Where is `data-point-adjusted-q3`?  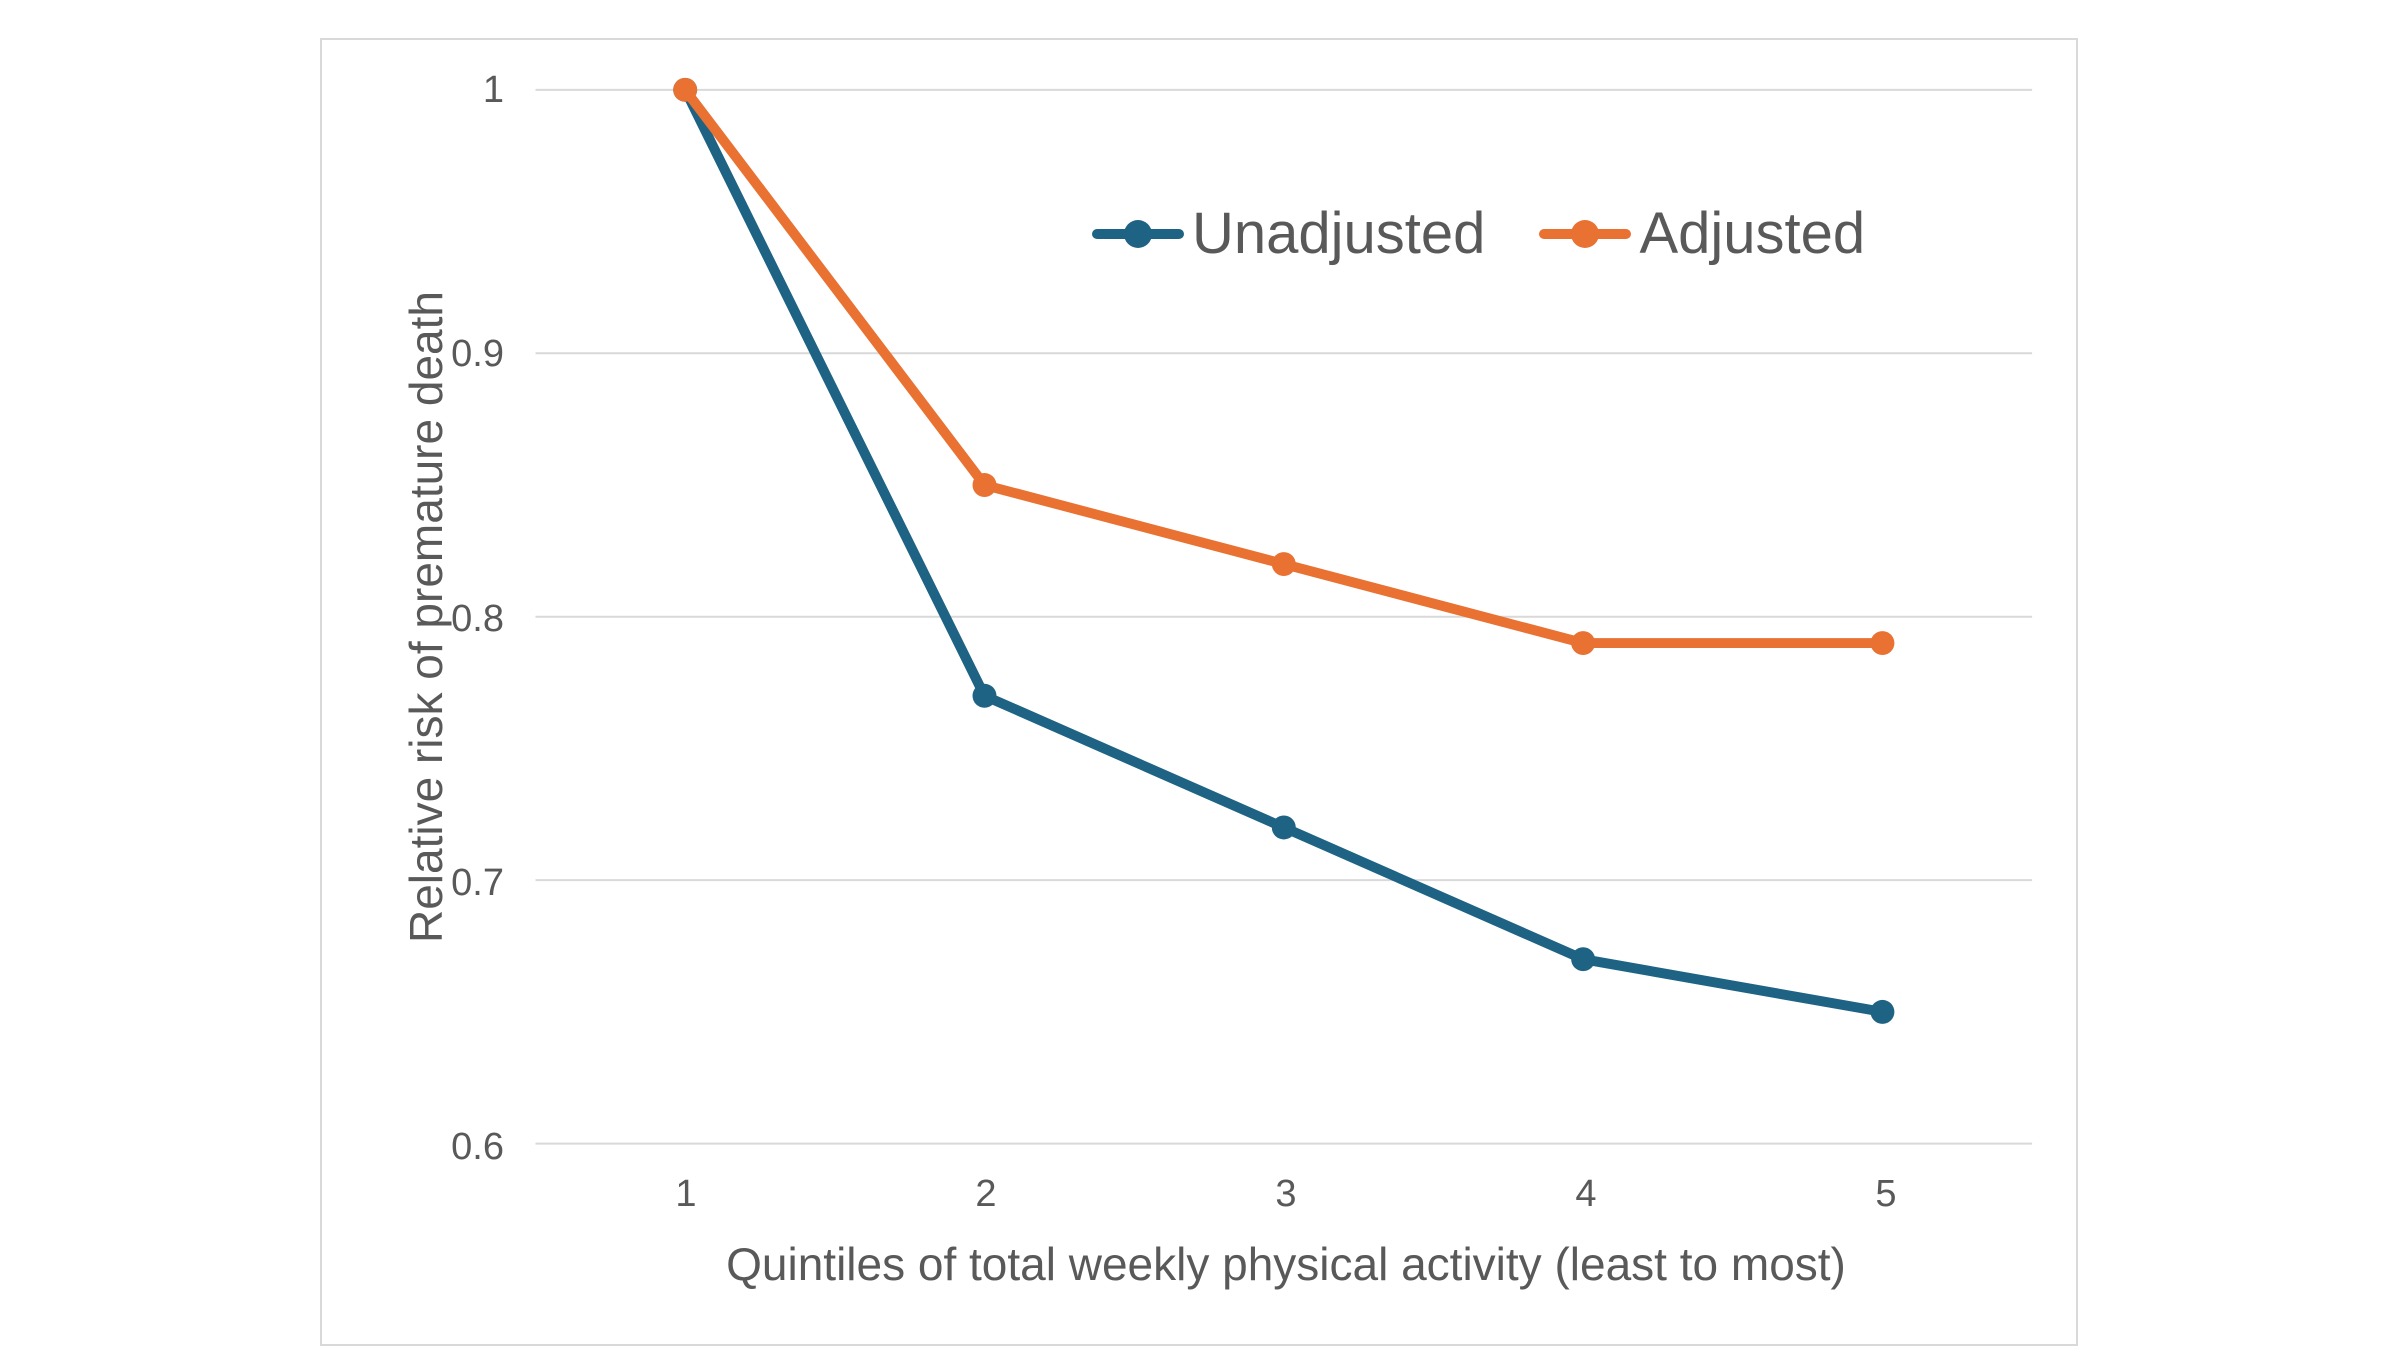 data-point-adjusted-q3 is located at coordinates (1283, 564).